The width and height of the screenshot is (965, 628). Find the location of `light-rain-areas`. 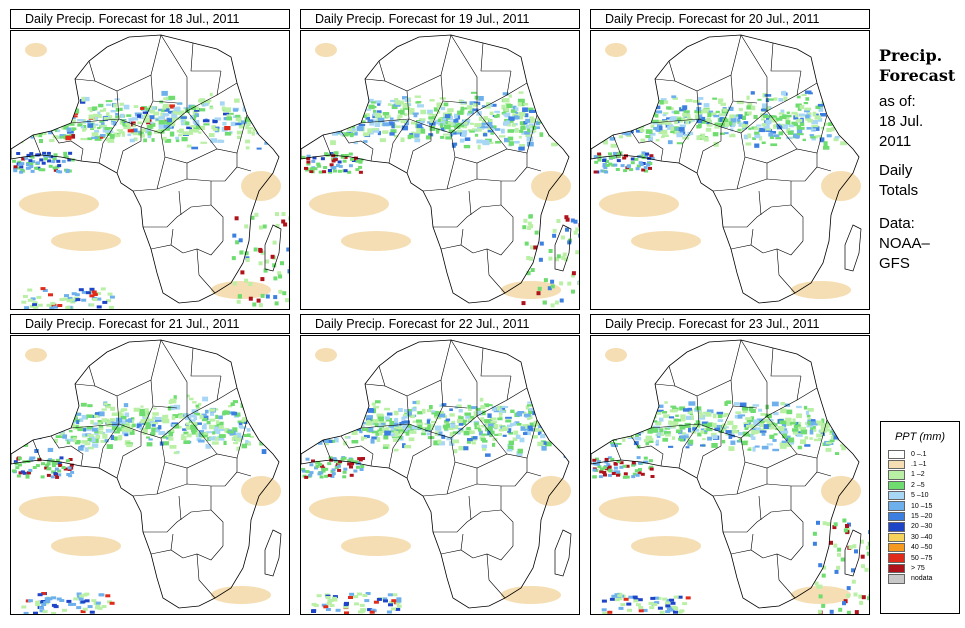

light-rain-areas is located at coordinates (440, 171).